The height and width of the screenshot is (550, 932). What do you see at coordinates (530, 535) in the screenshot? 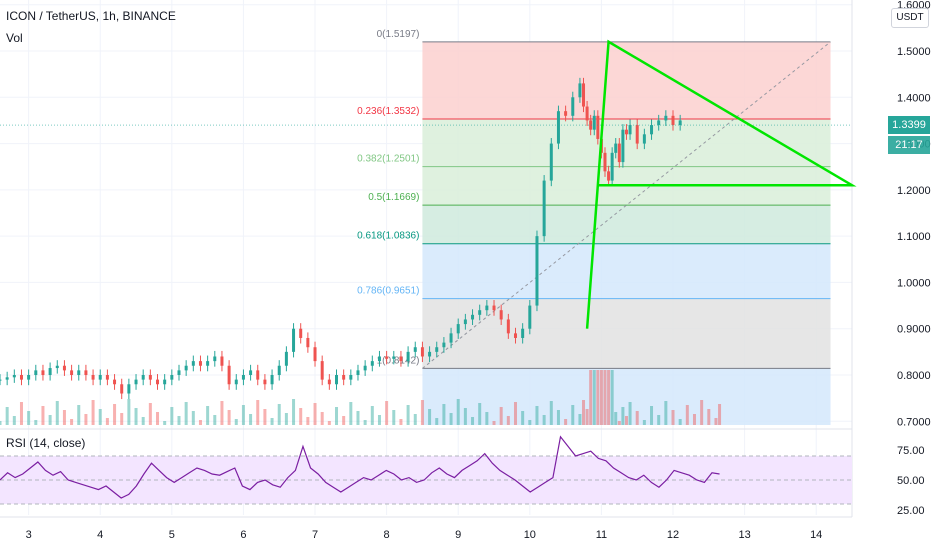
I see `time-tick-label: 10` at bounding box center [530, 535].